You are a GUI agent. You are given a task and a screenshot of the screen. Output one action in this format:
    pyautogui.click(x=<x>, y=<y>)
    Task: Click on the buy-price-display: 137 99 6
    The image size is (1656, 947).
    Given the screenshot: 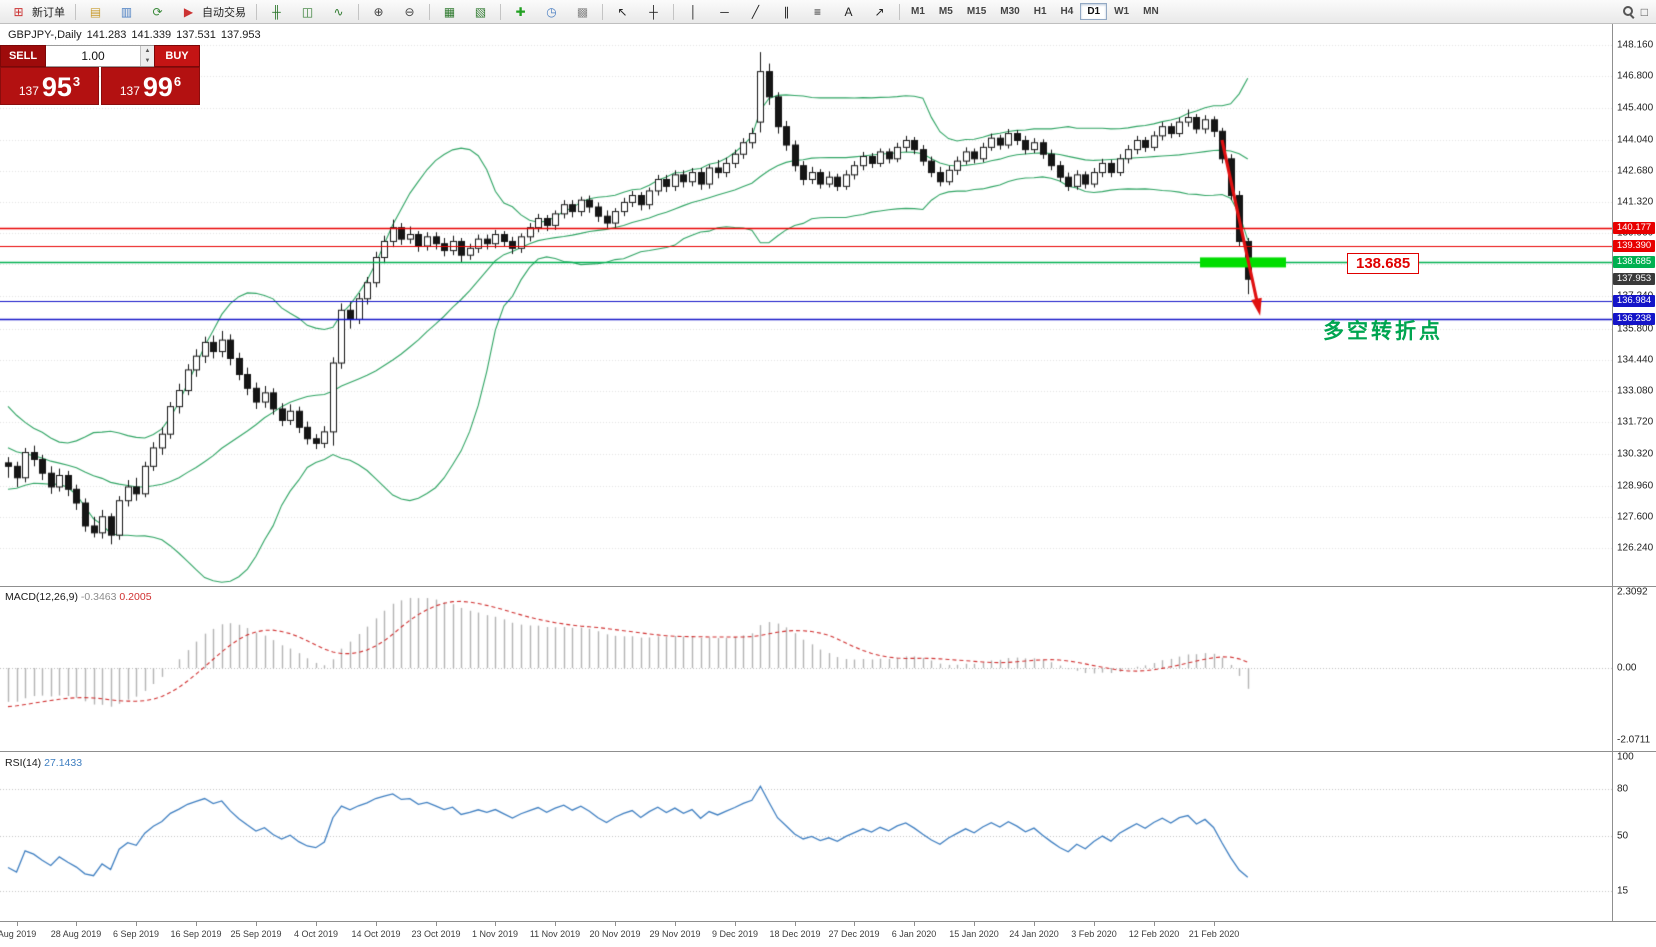 What is the action you would take?
    pyautogui.click(x=150, y=86)
    